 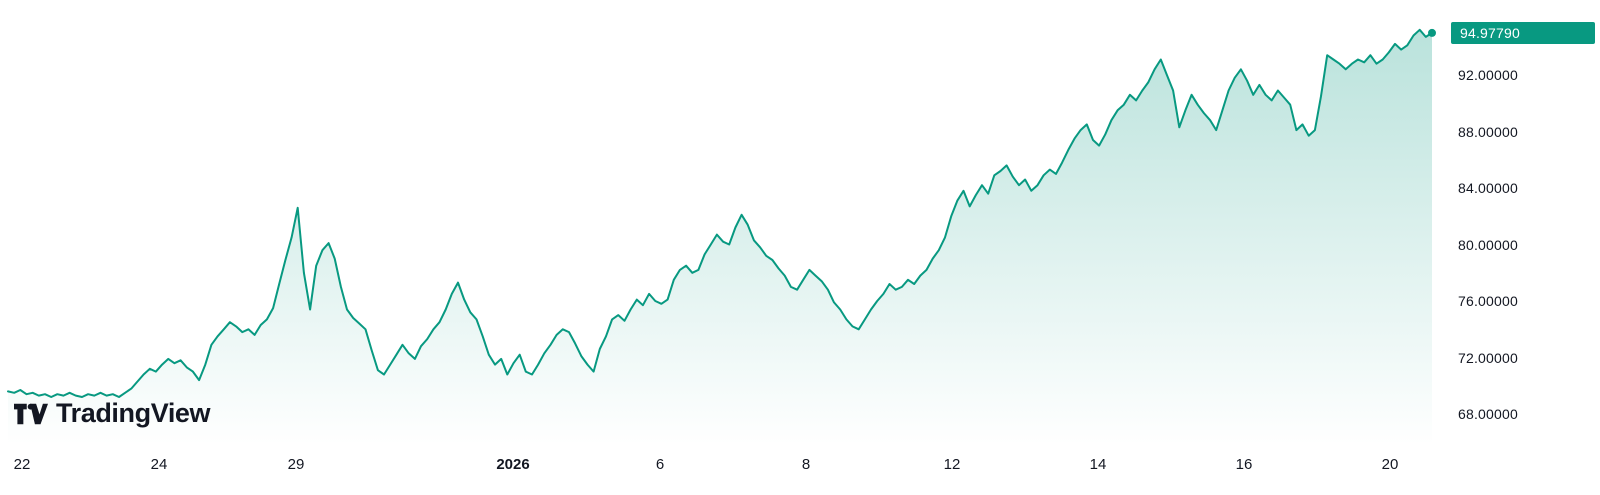 What do you see at coordinates (1244, 464) in the screenshot?
I see `time-tick-label: 16` at bounding box center [1244, 464].